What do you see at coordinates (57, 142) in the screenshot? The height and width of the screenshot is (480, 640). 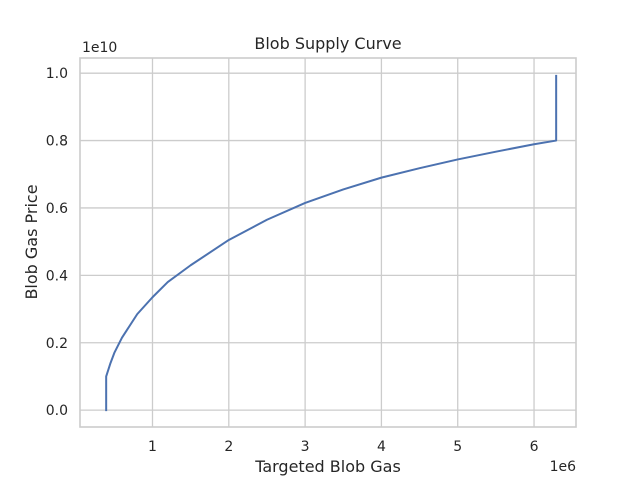 I see `y-tick-label: 0.8` at bounding box center [57, 142].